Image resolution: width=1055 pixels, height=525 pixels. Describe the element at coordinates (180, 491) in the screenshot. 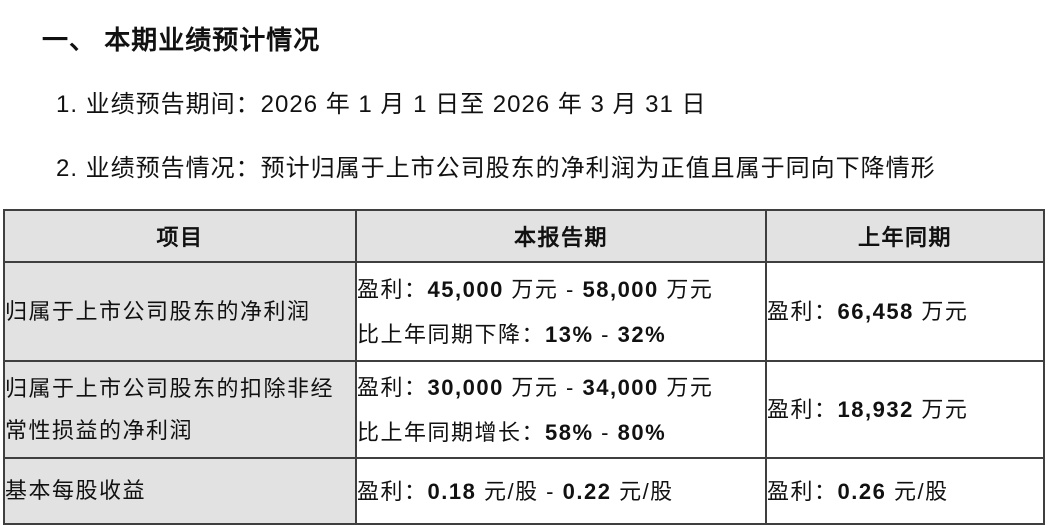

I see `item-cell: 基本每股收益` at that location.